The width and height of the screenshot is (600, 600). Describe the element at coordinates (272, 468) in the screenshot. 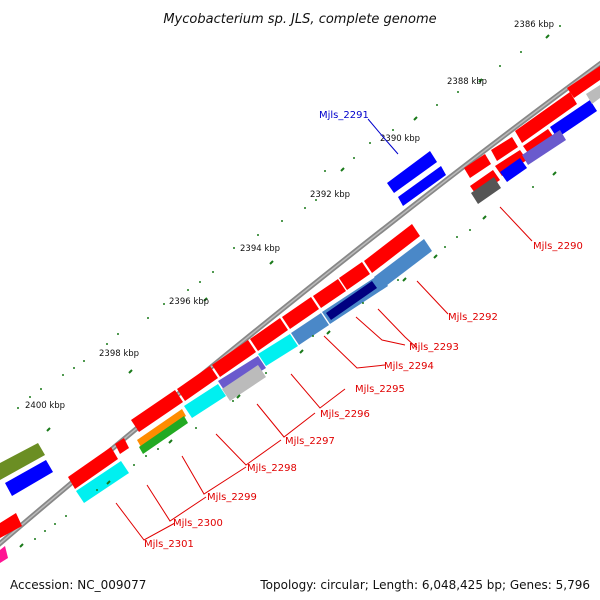

I see `gene-label-mjls-2298: Mjls_2298` at that location.